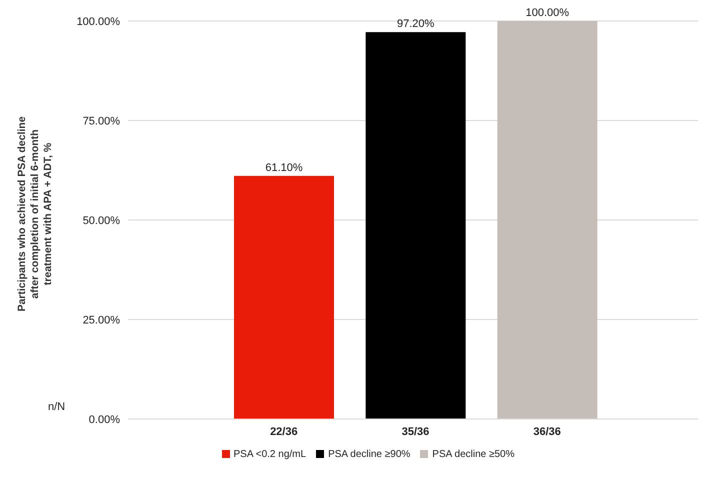 This screenshot has height=478, width=717. Describe the element at coordinates (270, 454) in the screenshot. I see `legend-label: PSA <0.2 ng/mL` at that location.